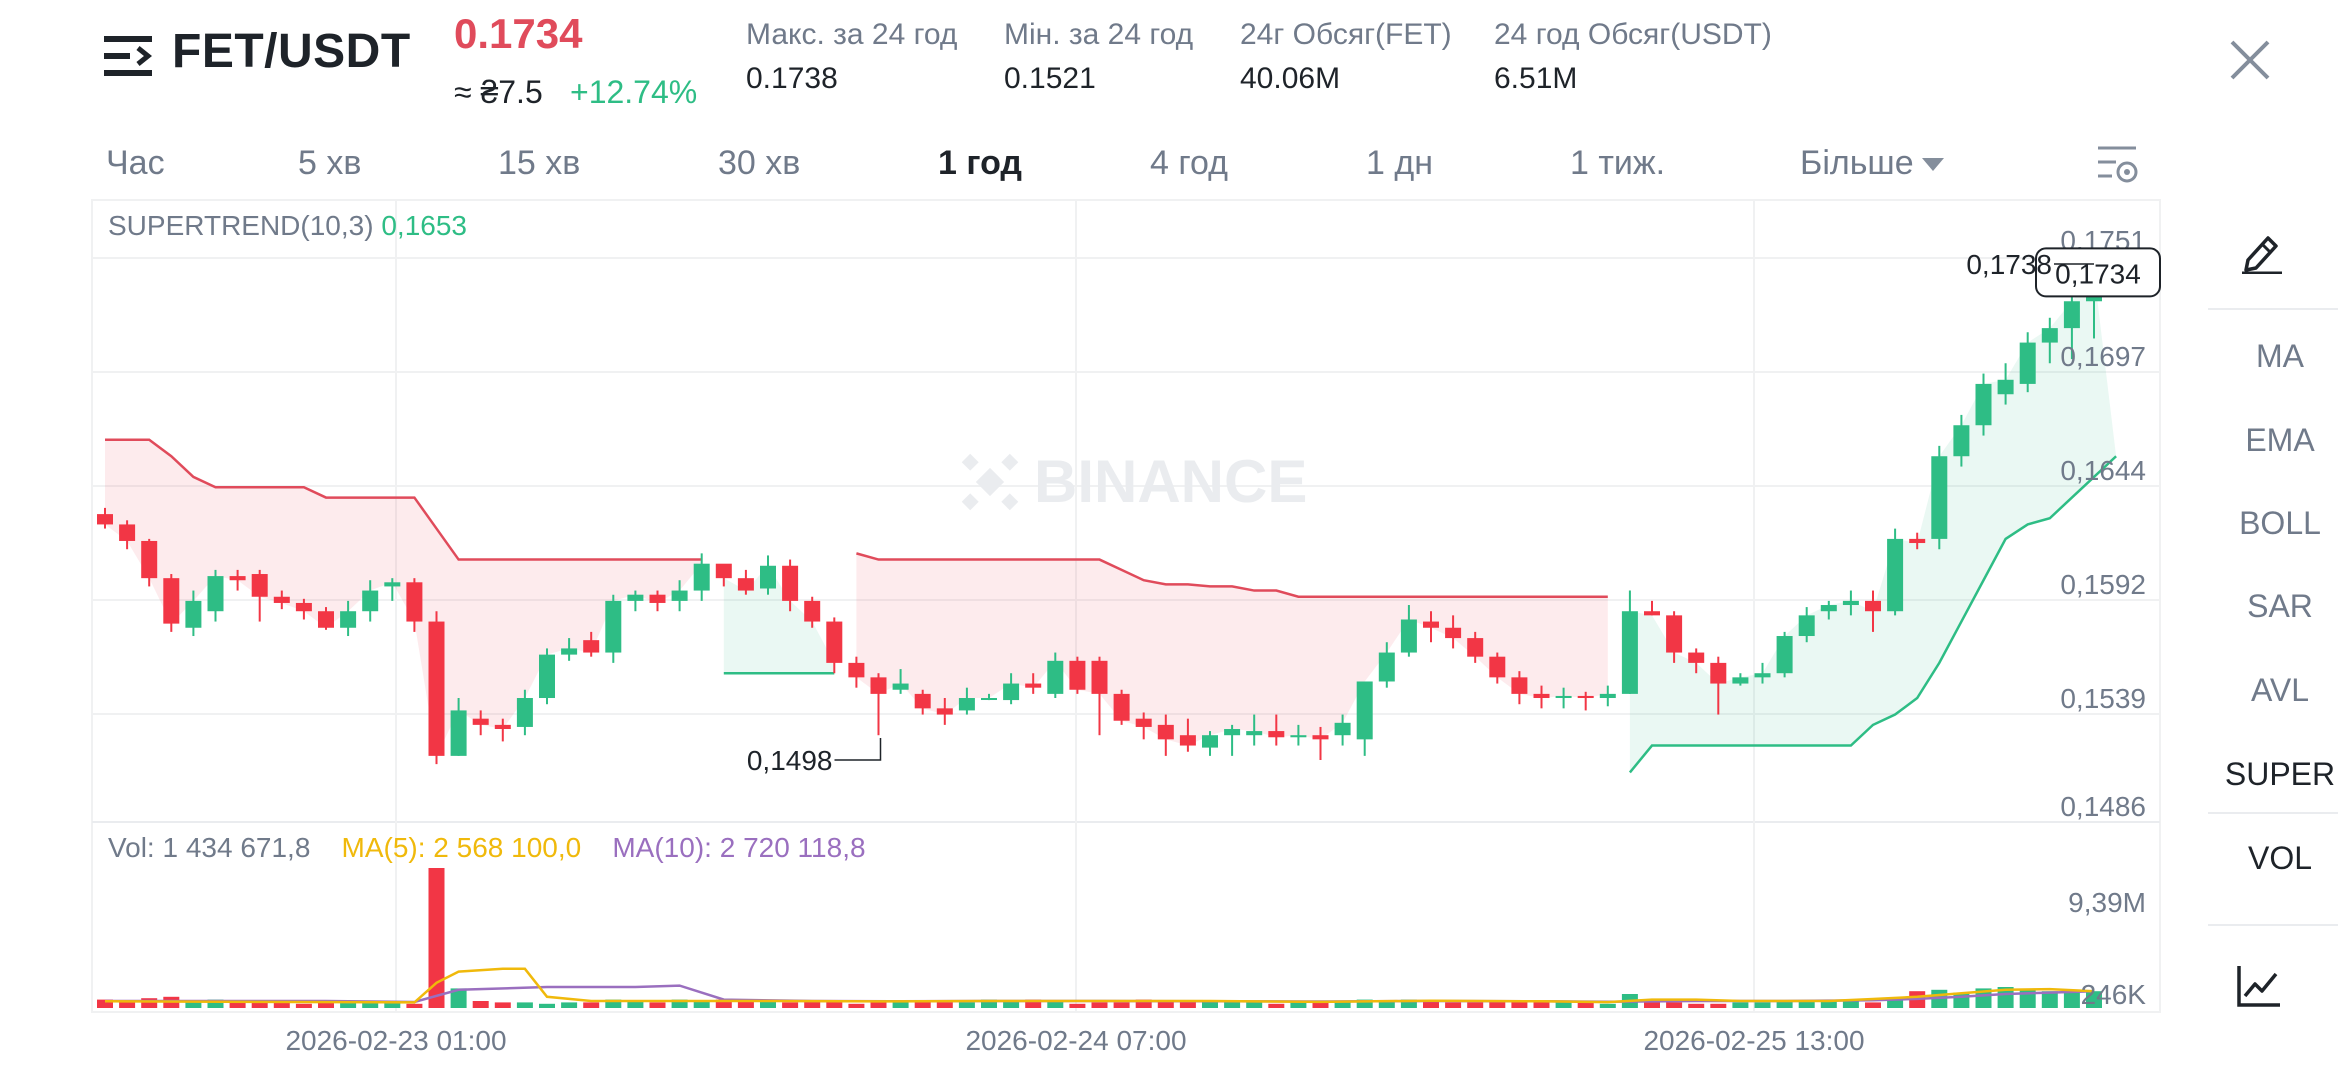  I want to click on tab-interval-30m: 30 хв, so click(759, 163).